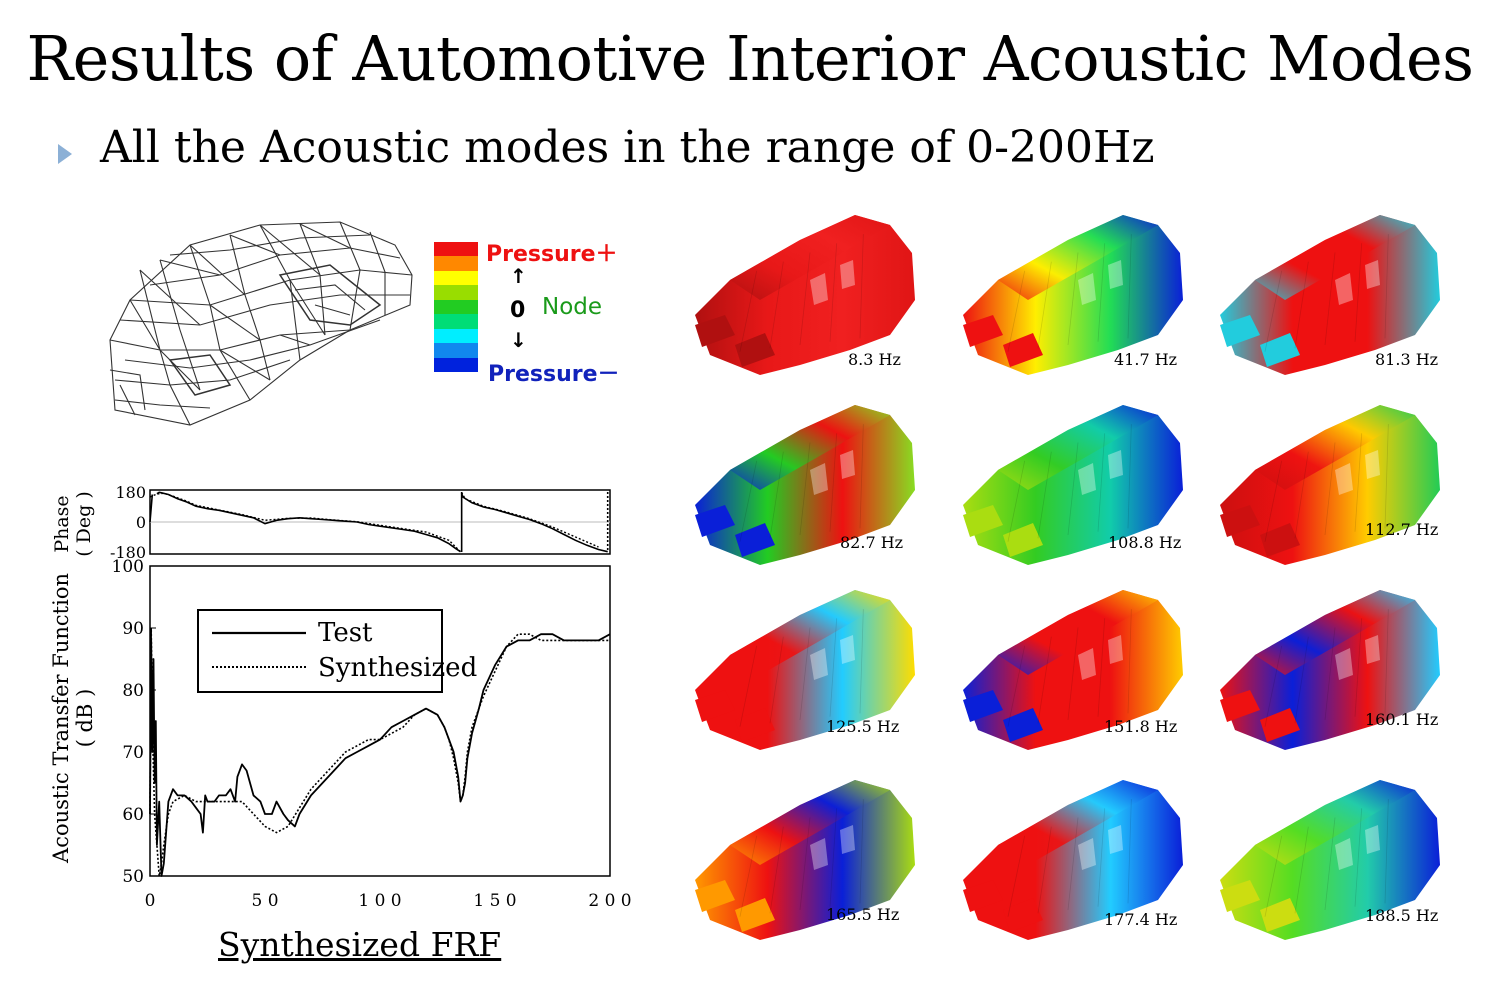  I want to click on mode-shape-car: 125.5 Hz, so click(805, 670).